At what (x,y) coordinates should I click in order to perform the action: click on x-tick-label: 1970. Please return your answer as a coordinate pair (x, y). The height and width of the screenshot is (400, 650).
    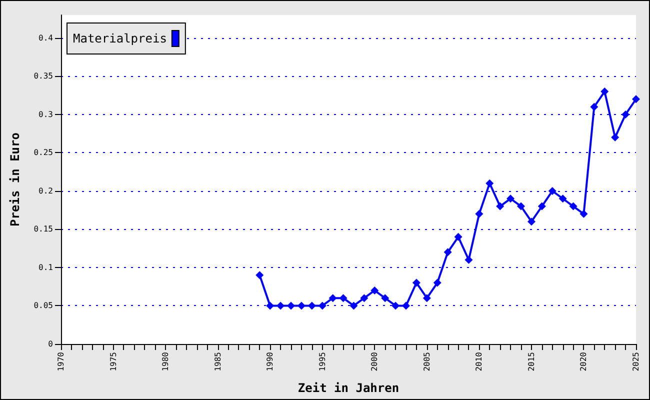
    Looking at the image, I should click on (61, 362).